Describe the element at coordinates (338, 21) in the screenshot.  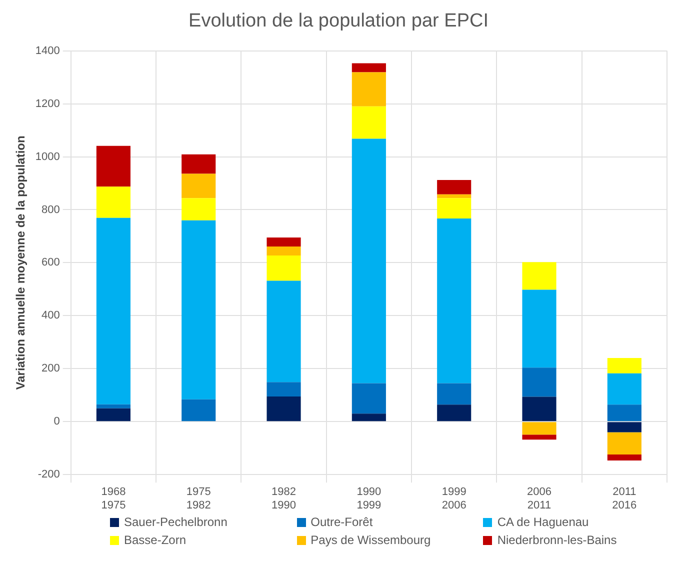
I see `chart-title: Evolution de la population par EPCI` at that location.